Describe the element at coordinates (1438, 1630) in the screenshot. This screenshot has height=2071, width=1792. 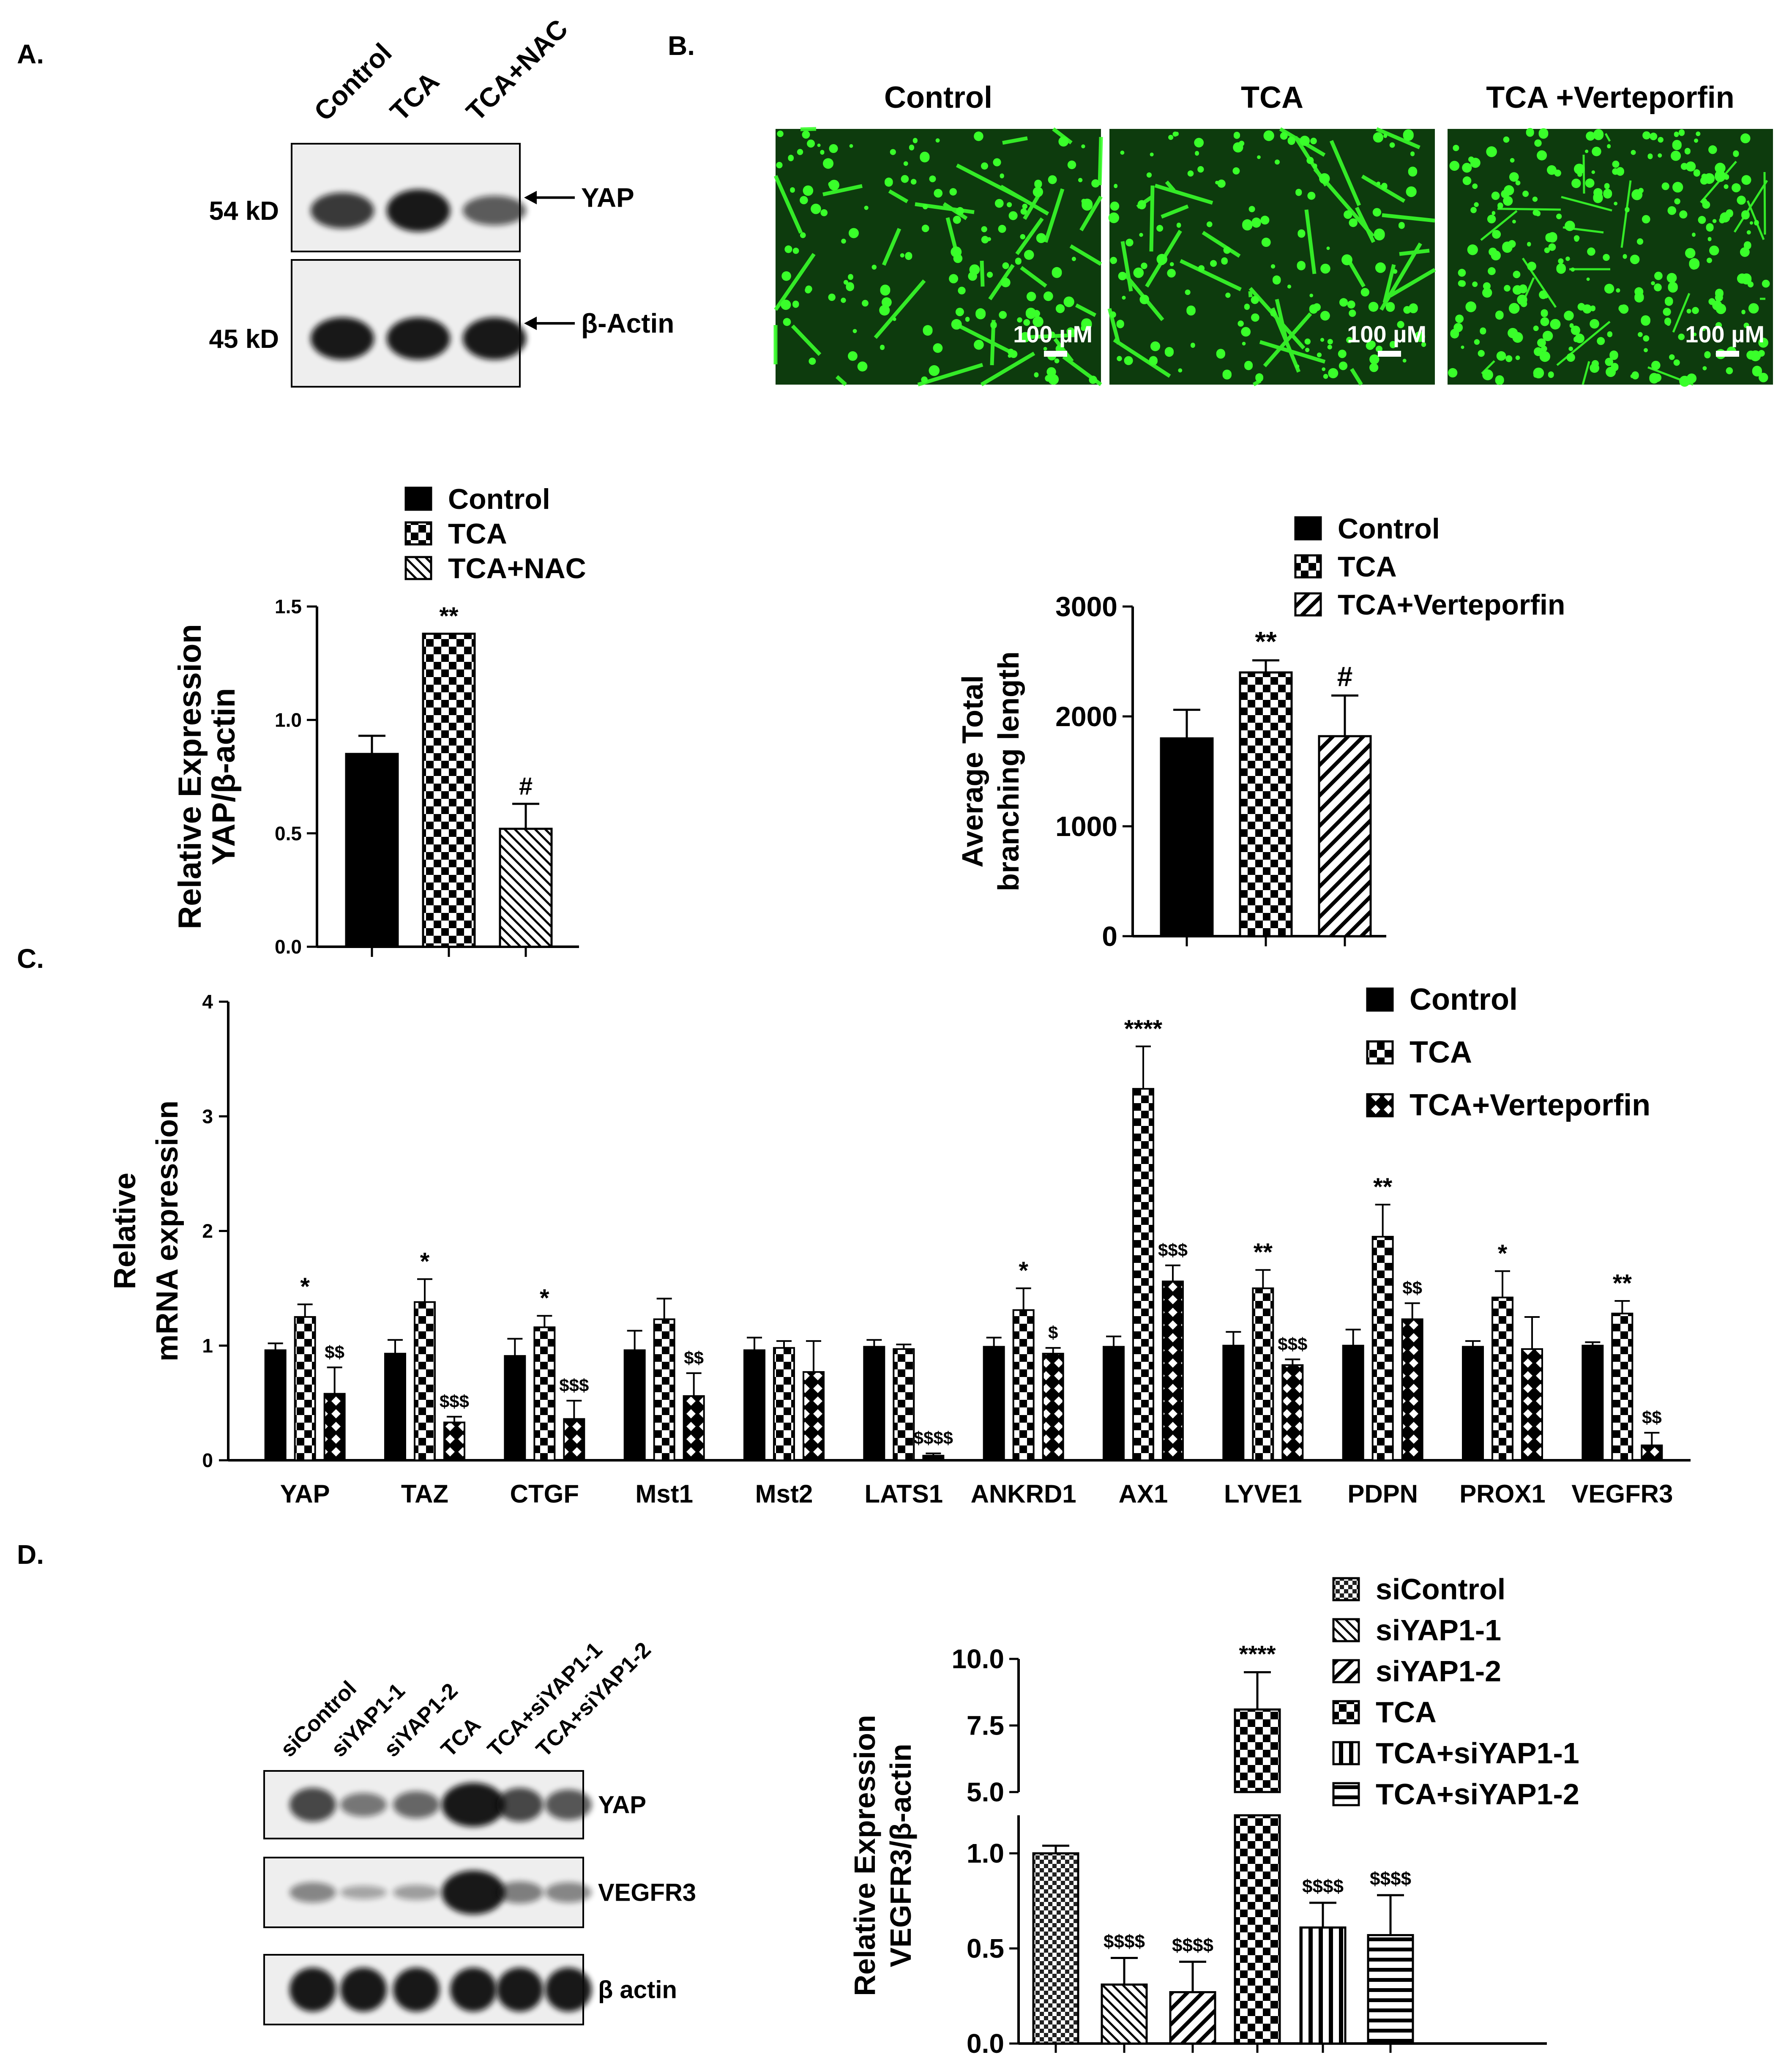
I see `legend-label-siyap1-1: siYAP1-1` at that location.